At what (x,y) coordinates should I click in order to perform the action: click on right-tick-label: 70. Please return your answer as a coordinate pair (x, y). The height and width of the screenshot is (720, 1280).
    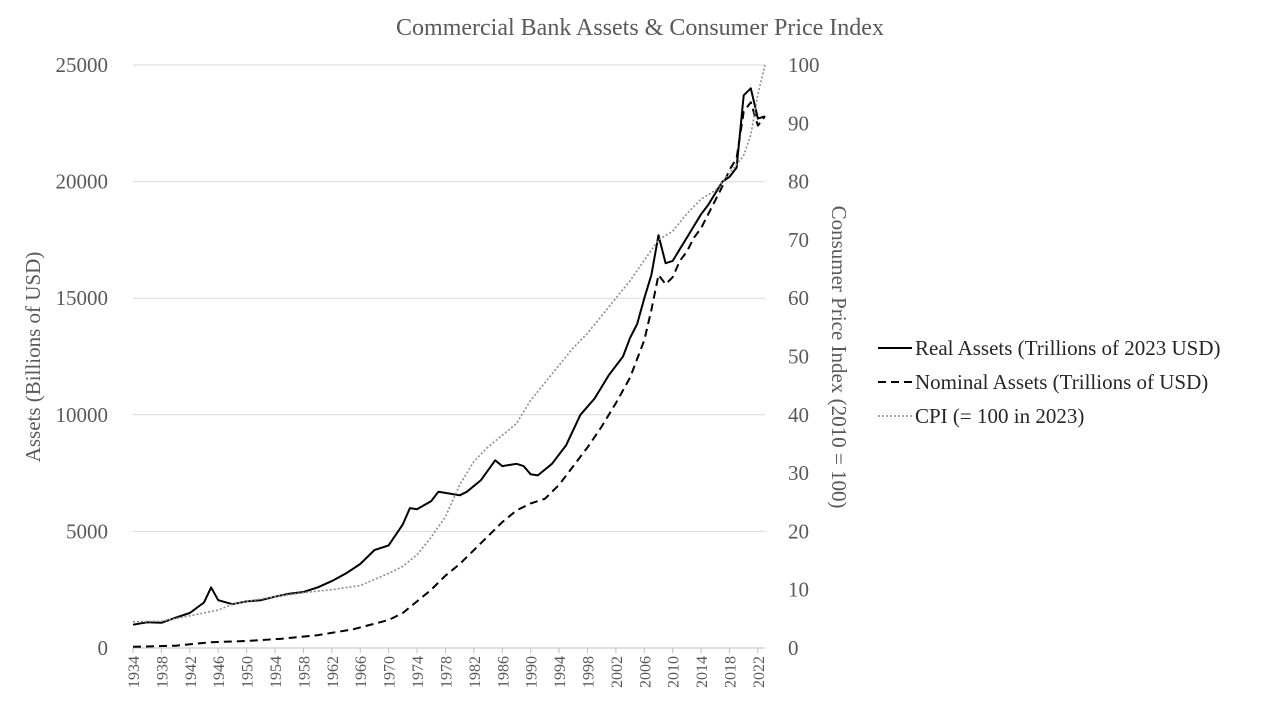
    Looking at the image, I should click on (798, 240).